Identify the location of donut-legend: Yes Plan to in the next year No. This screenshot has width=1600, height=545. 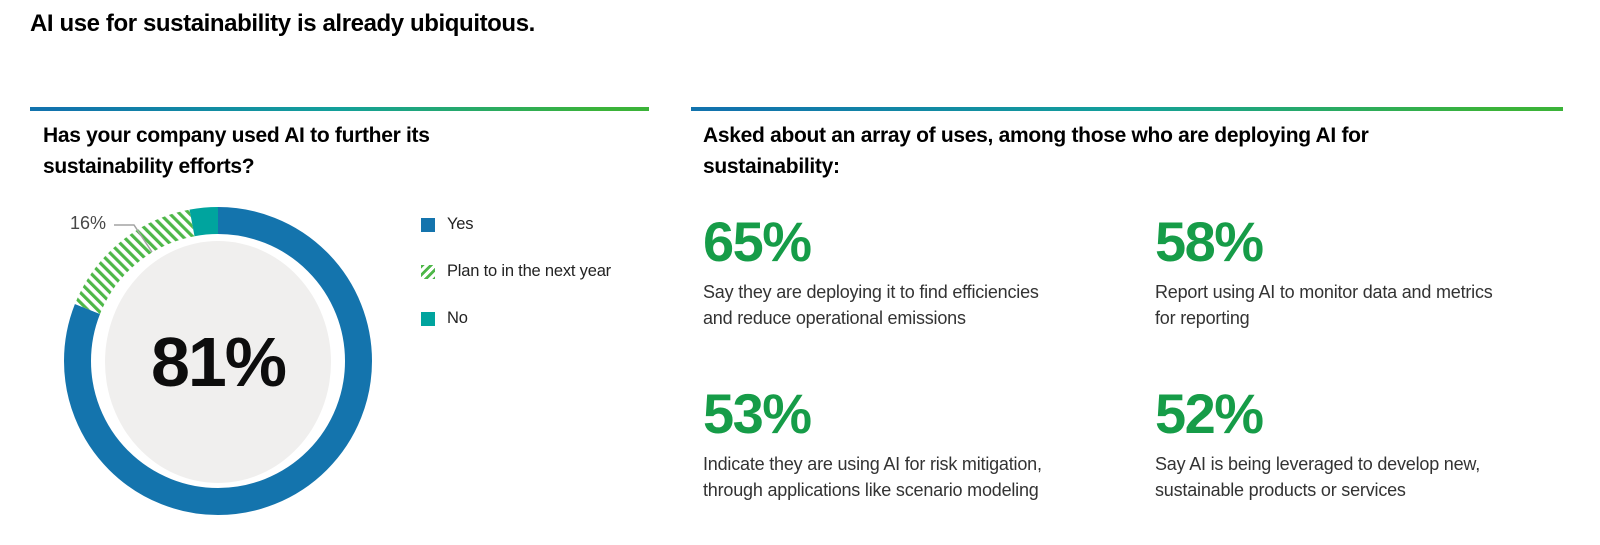
(516, 271).